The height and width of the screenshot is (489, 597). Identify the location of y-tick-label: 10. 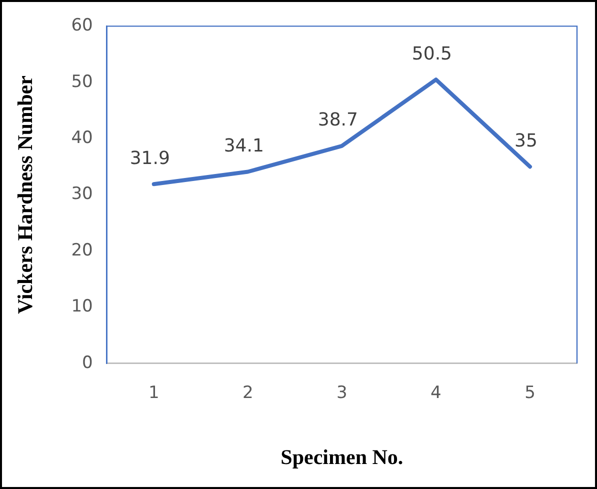
(82, 306).